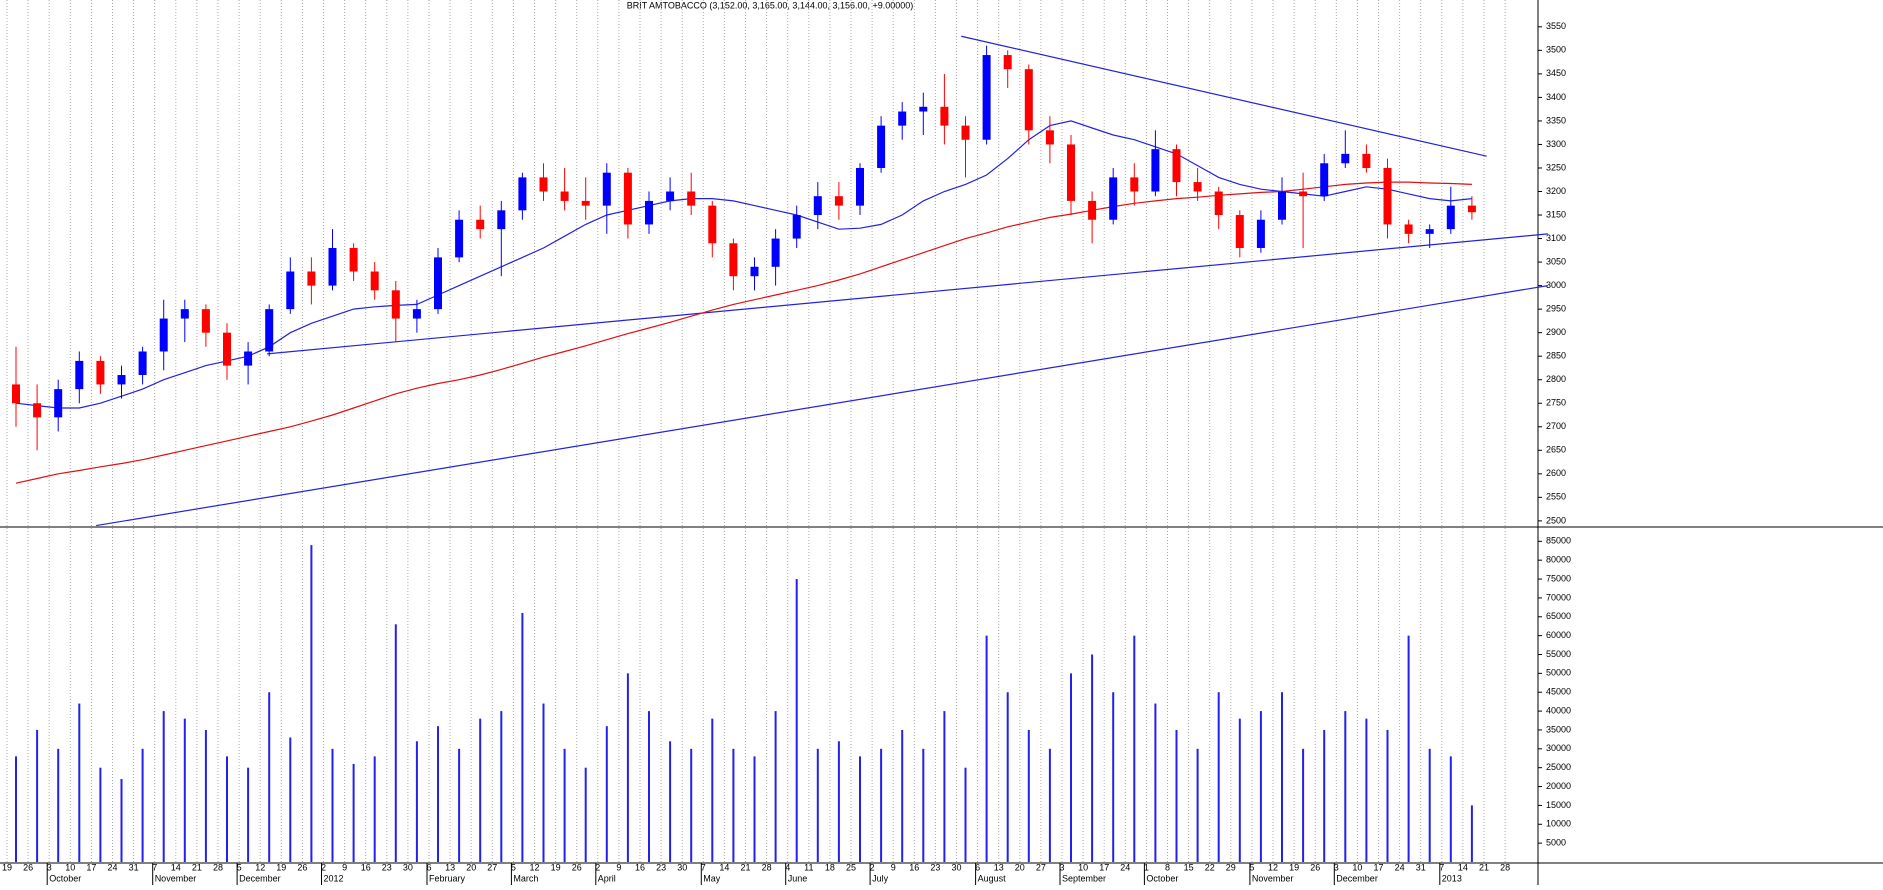 The height and width of the screenshot is (890, 1883). Describe the element at coordinates (1556, 261) in the screenshot. I see `y-tick-label: 3050` at that location.